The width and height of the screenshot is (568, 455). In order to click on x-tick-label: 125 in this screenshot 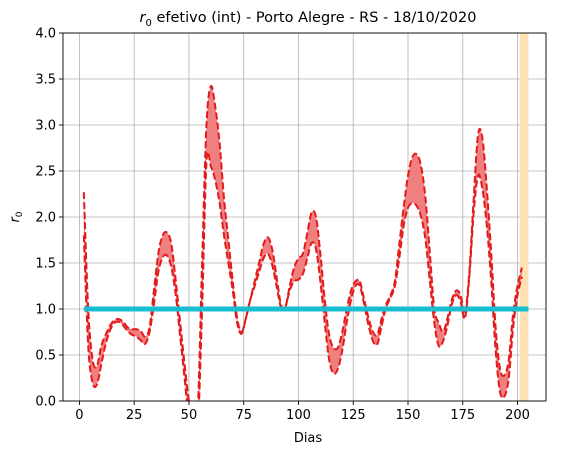, I will do `click(353, 415)`.